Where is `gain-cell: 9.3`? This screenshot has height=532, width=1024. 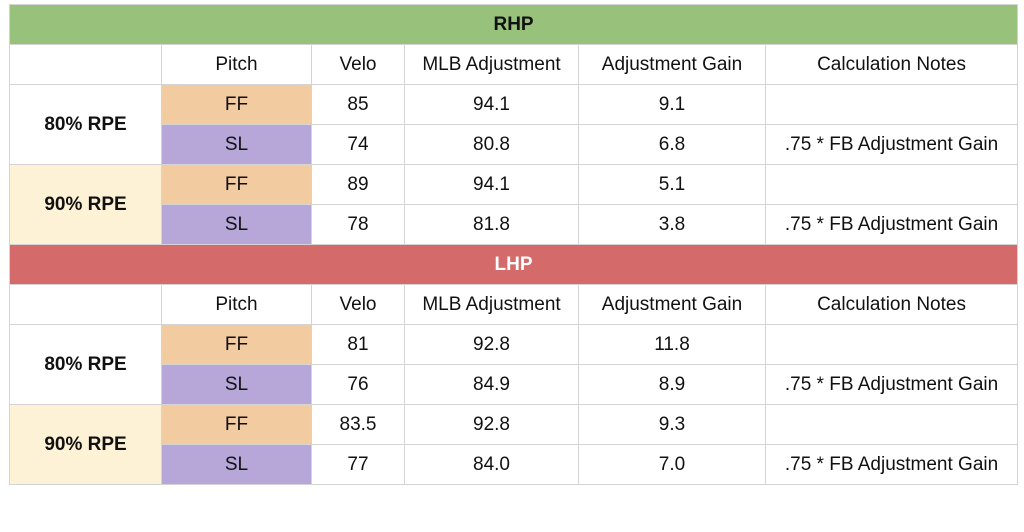
gain-cell: 9.3 is located at coordinates (672, 424).